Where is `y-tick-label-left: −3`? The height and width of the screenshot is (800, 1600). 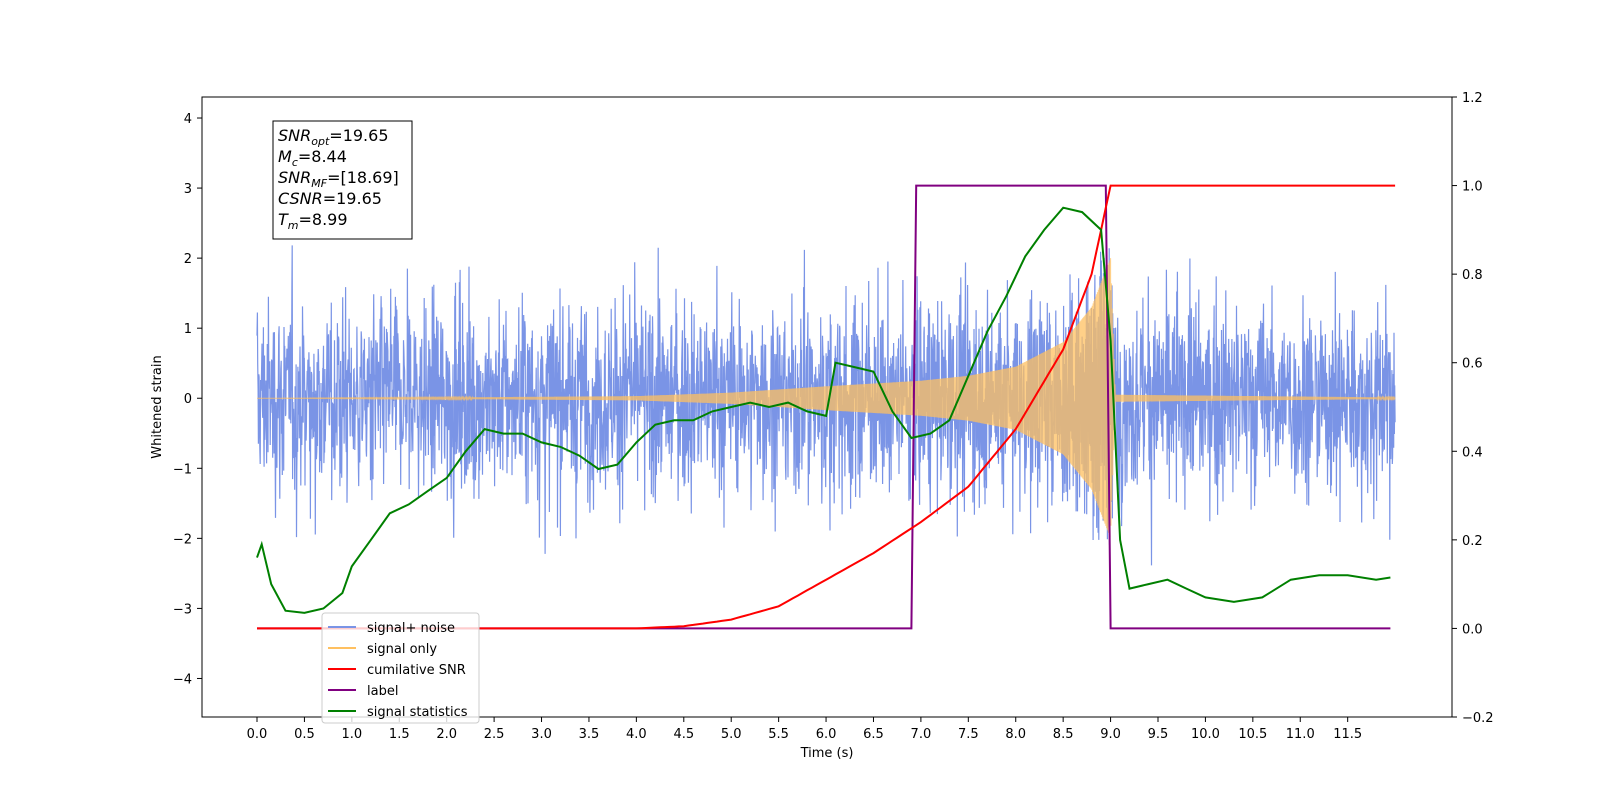 y-tick-label-left: −3 is located at coordinates (182, 609).